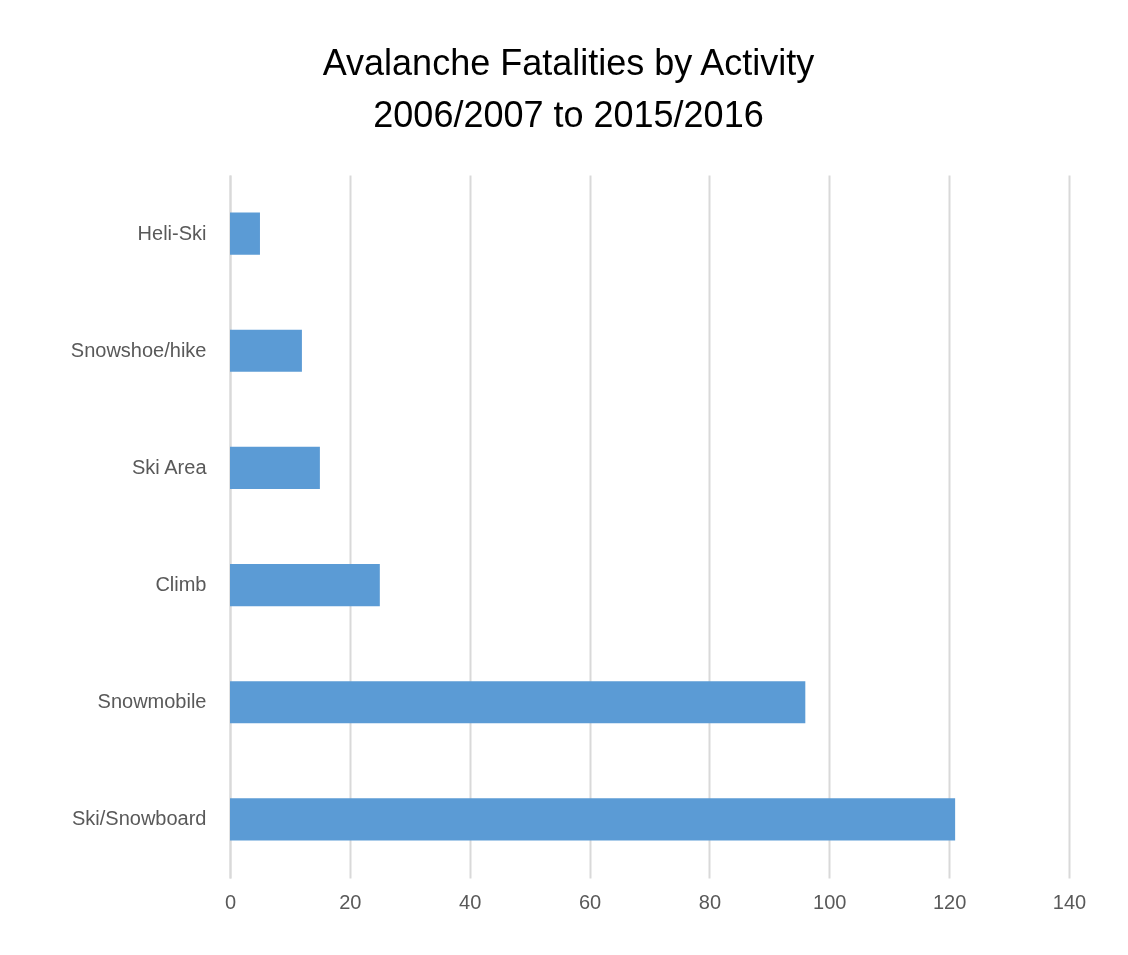 Image resolution: width=1128 pixels, height=955 pixels. Describe the element at coordinates (470, 901) in the screenshot. I see `x-tick-label: 40` at that location.